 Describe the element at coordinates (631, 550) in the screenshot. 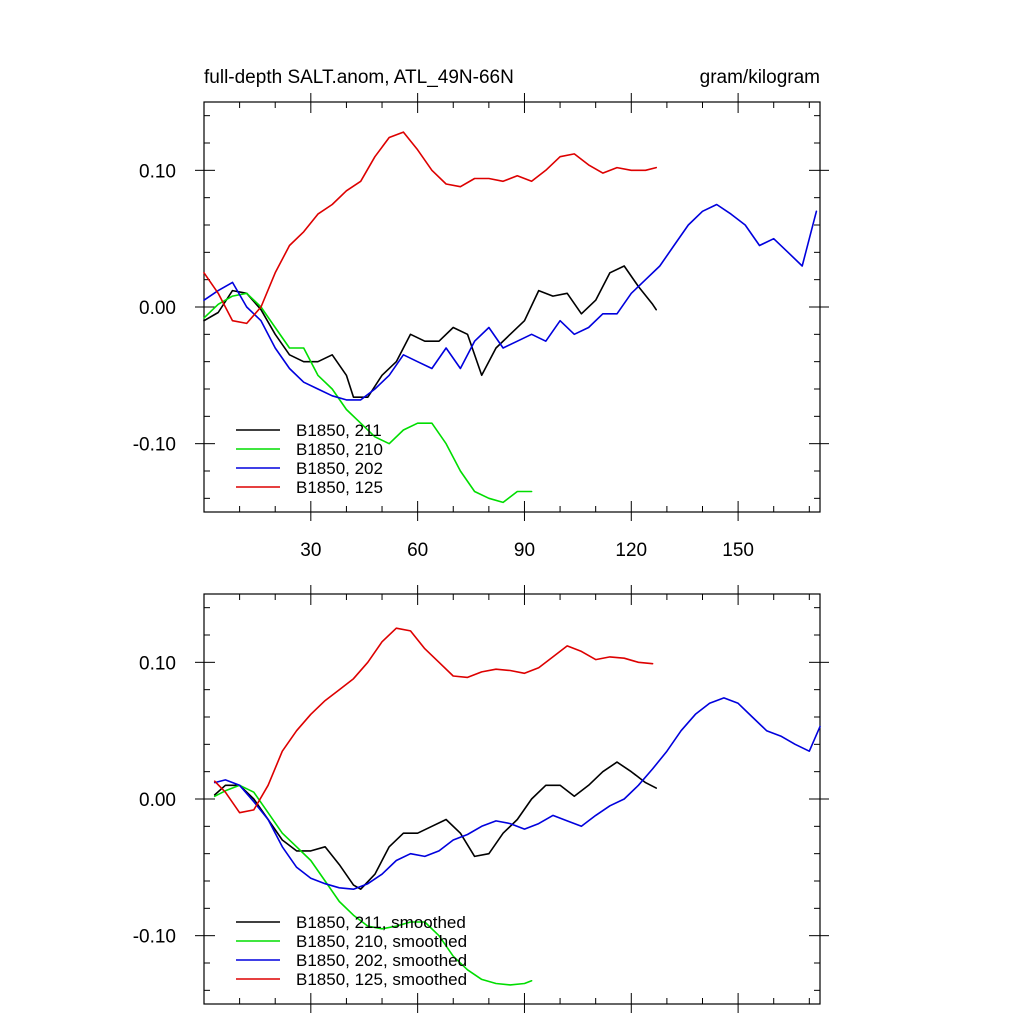

I see `x-tick-label: 120` at that location.